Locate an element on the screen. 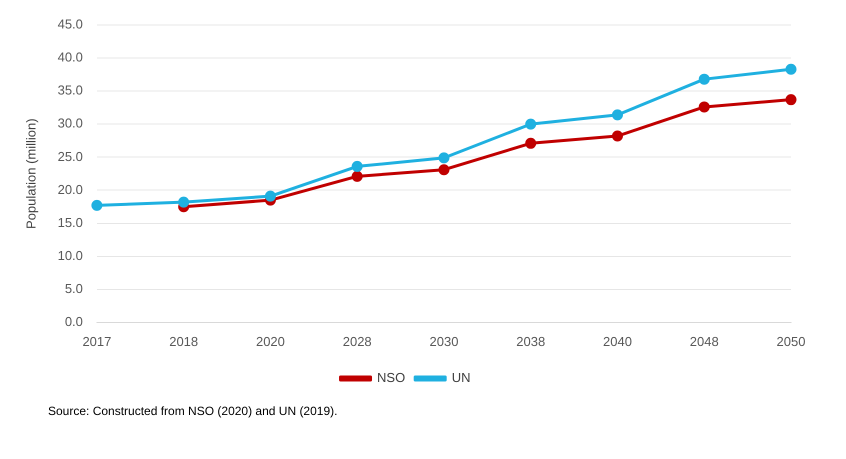  legend-label: UN is located at coordinates (461, 378).